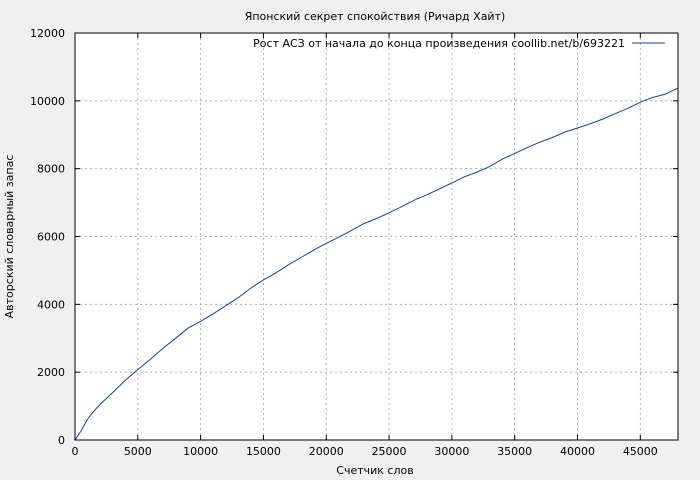 This screenshot has height=480, width=700. I want to click on x-tick-label: 5000, so click(138, 451).